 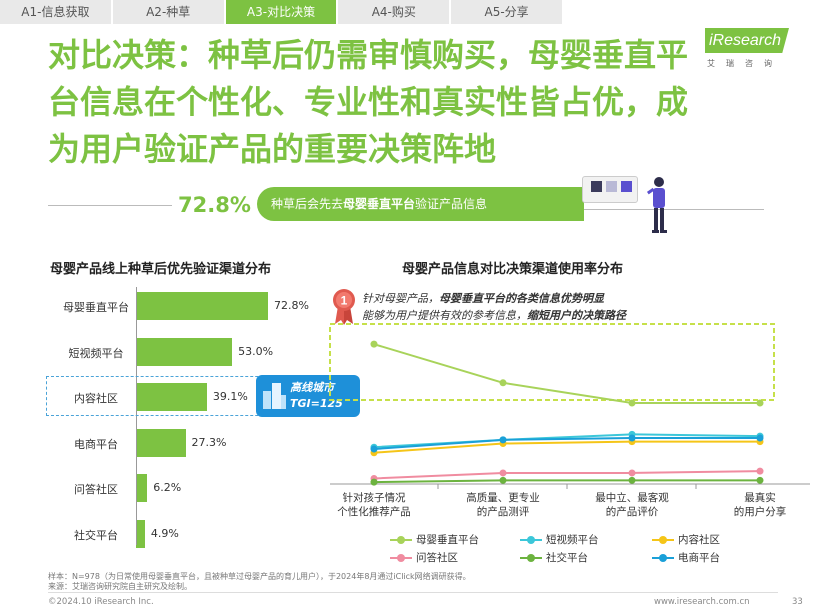 I want to click on bar-value-label: 39.1%, so click(x=230, y=396).